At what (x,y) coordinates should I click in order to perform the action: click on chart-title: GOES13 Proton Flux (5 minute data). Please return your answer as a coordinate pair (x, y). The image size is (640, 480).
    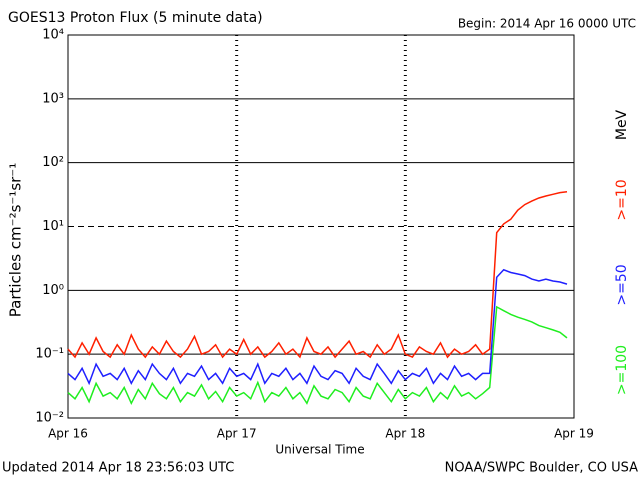
    Looking at the image, I should click on (135, 18).